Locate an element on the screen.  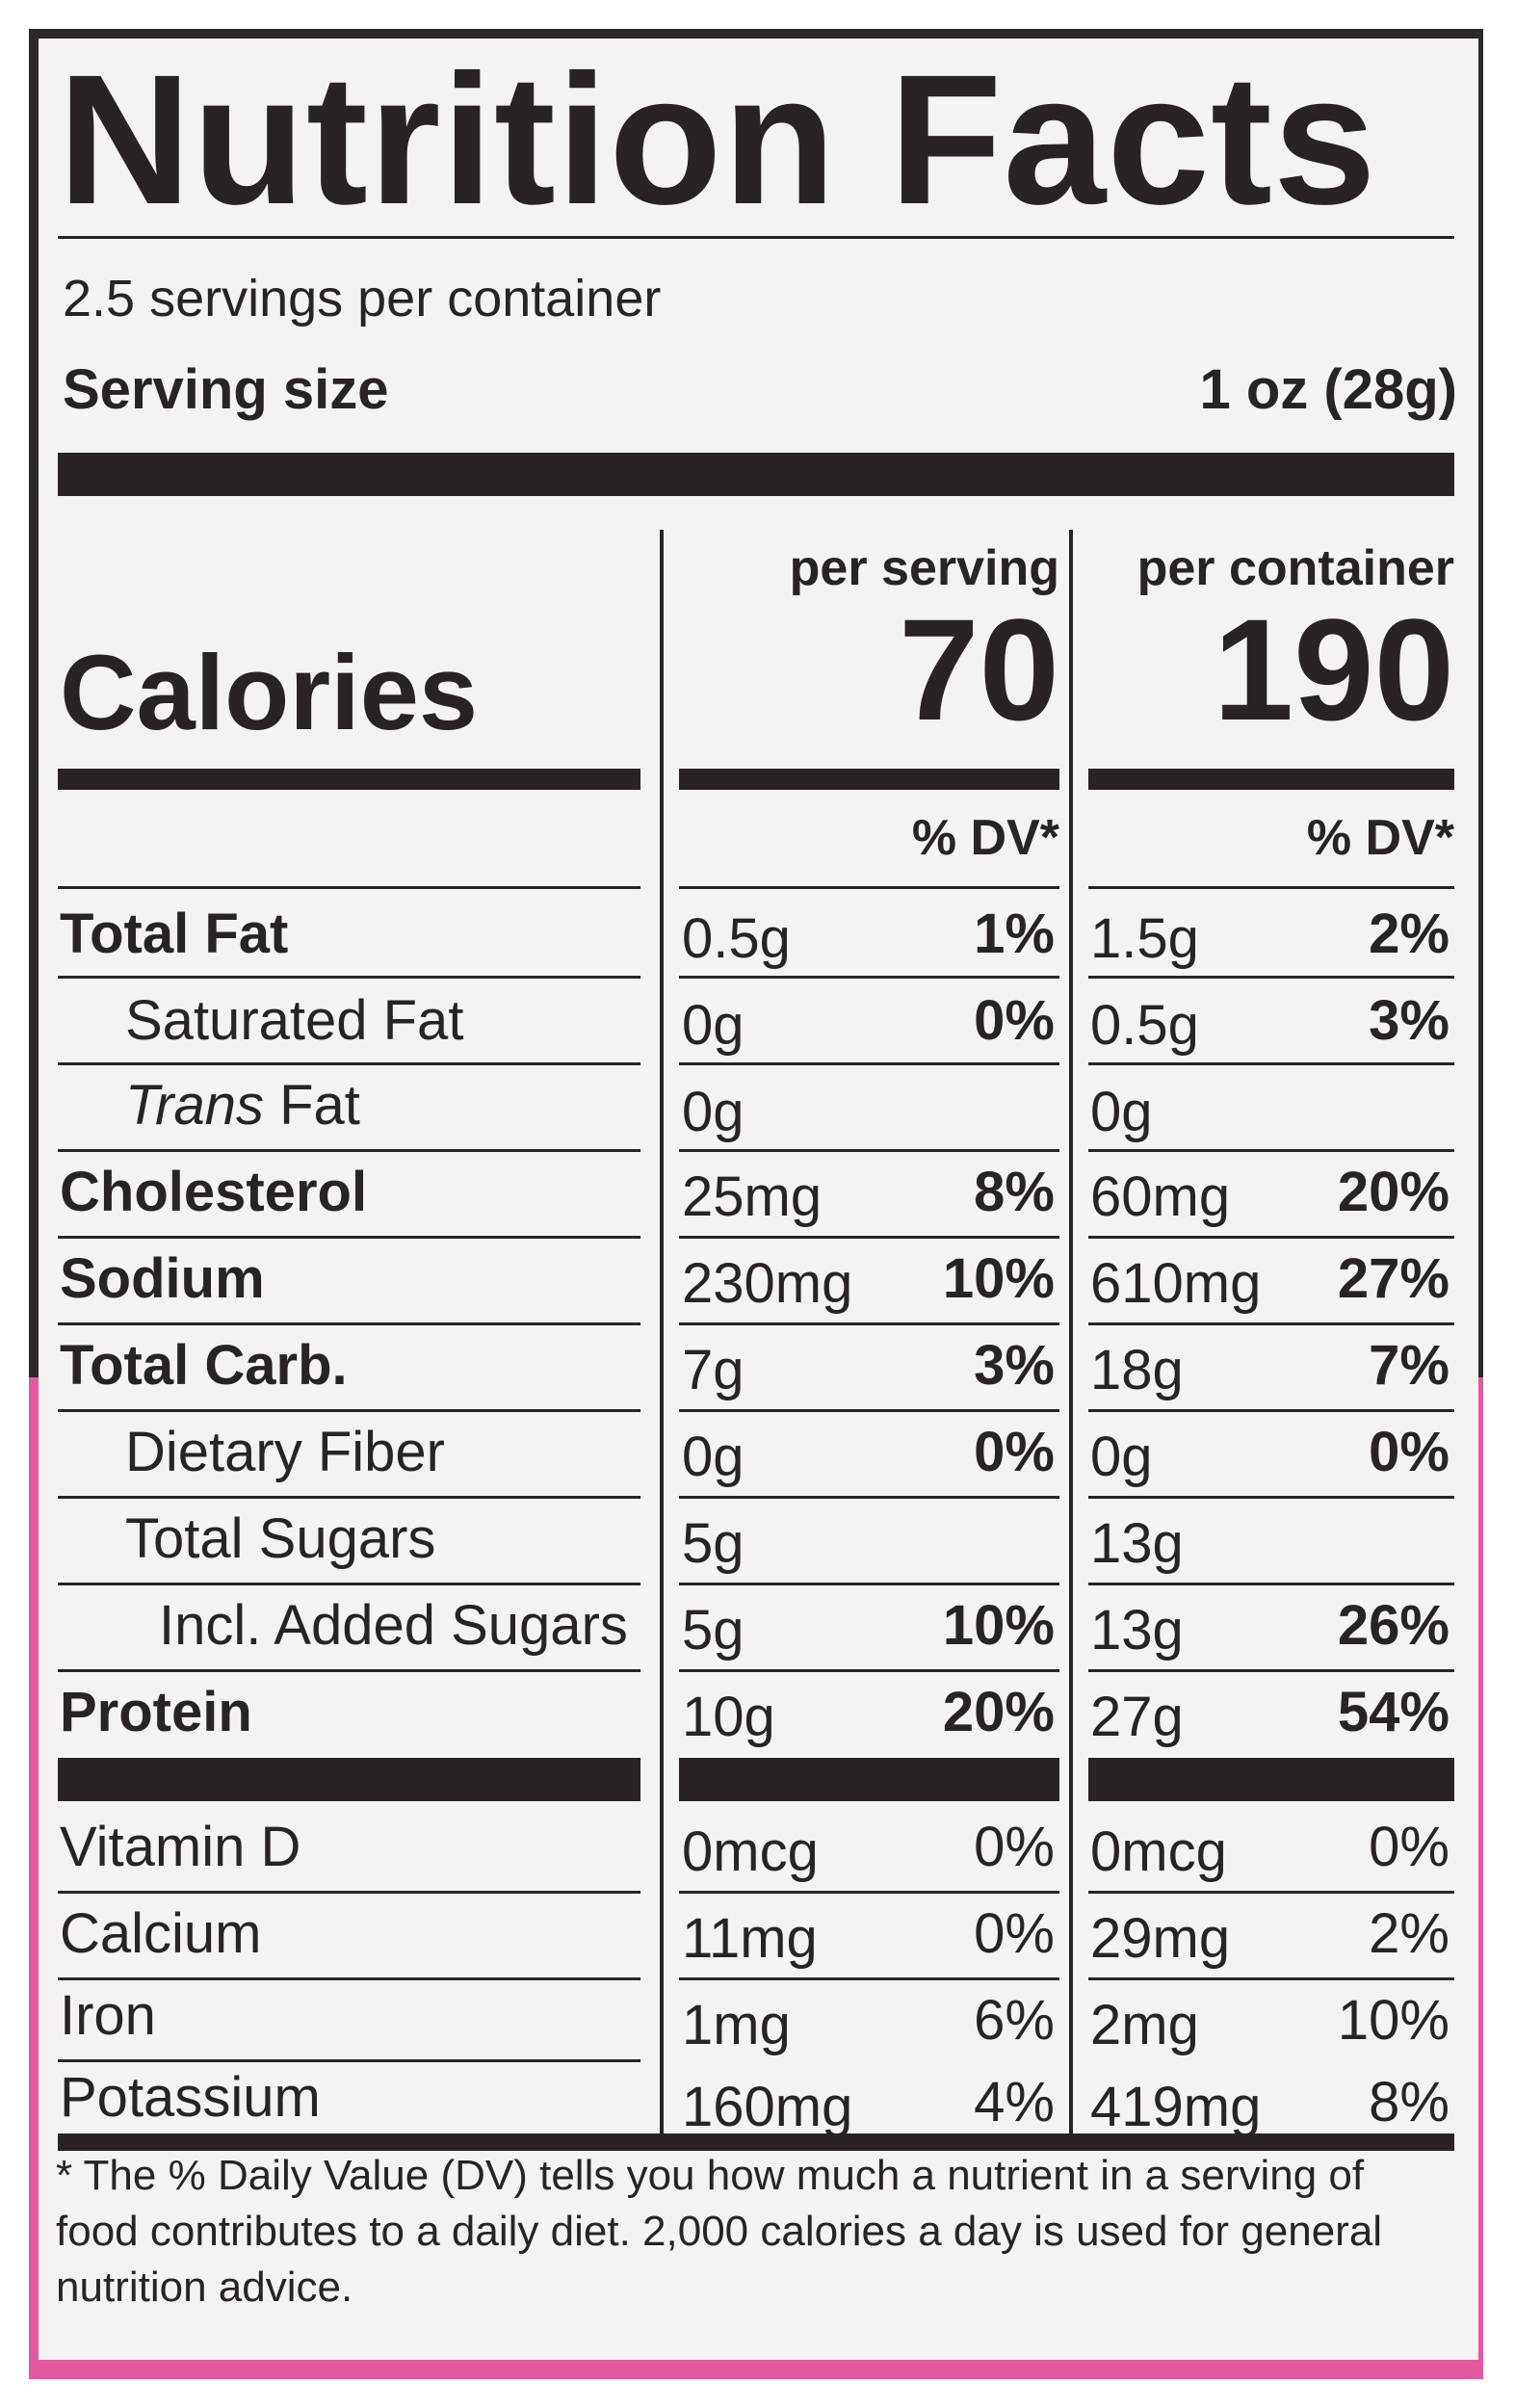
nutrient-serving-amount: 7g is located at coordinates (713, 1370).